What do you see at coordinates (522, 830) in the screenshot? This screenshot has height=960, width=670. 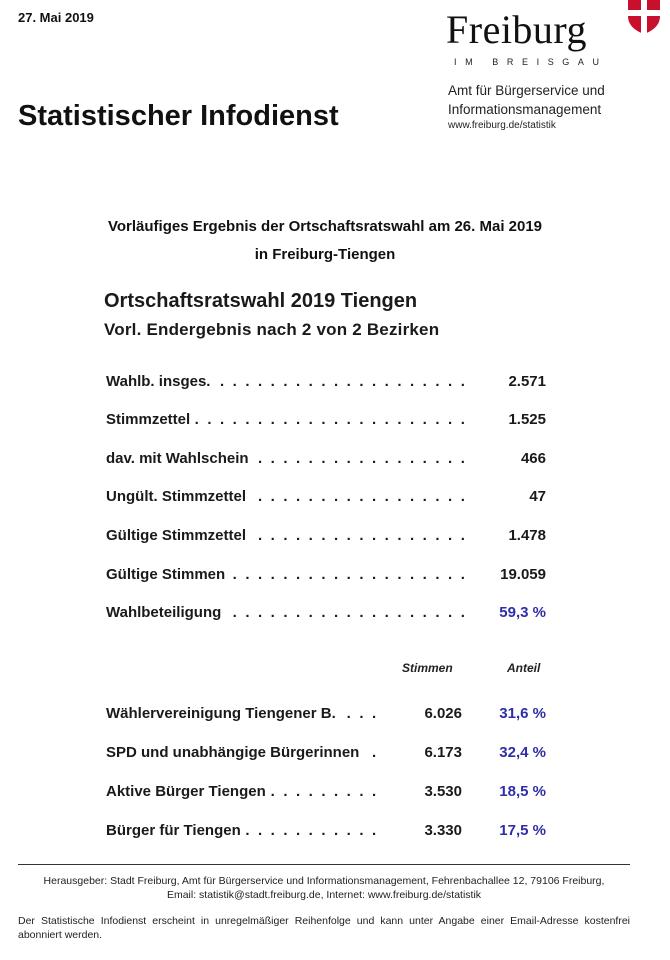 I see `party-share: 17,5 %` at bounding box center [522, 830].